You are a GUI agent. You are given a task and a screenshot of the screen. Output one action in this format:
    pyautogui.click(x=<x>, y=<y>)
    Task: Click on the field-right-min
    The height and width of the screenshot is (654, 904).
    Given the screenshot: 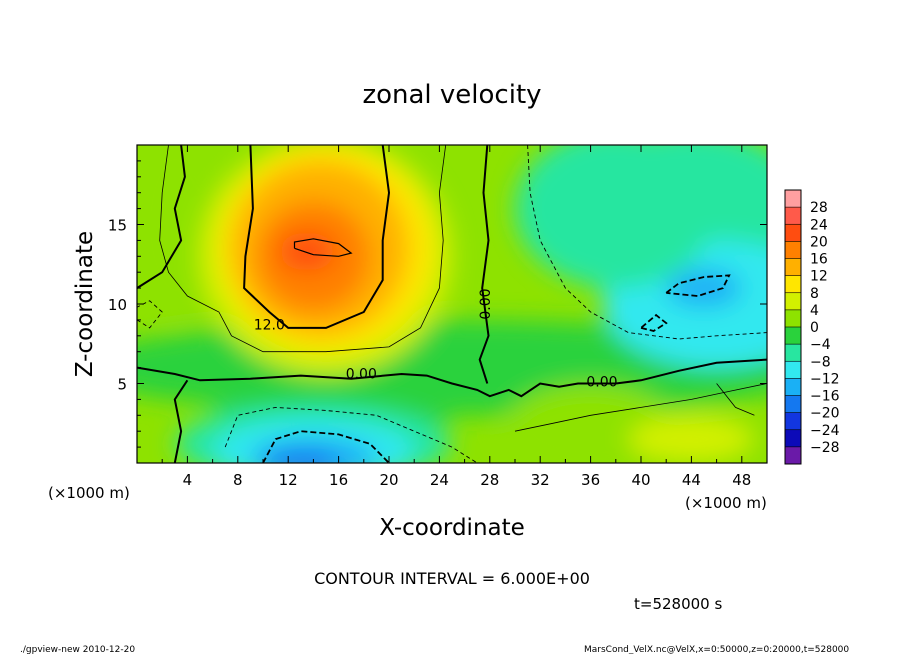 What is the action you would take?
    pyautogui.click(x=704, y=288)
    